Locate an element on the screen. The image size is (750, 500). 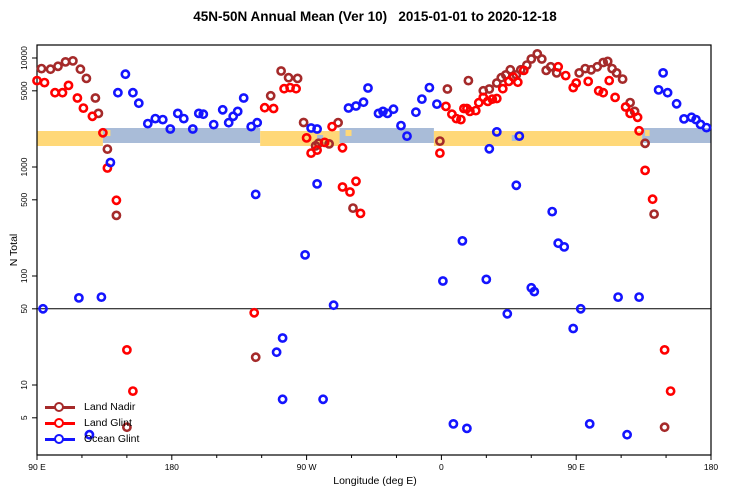
y-tick-label: 100 is located at coordinates (24, 276).